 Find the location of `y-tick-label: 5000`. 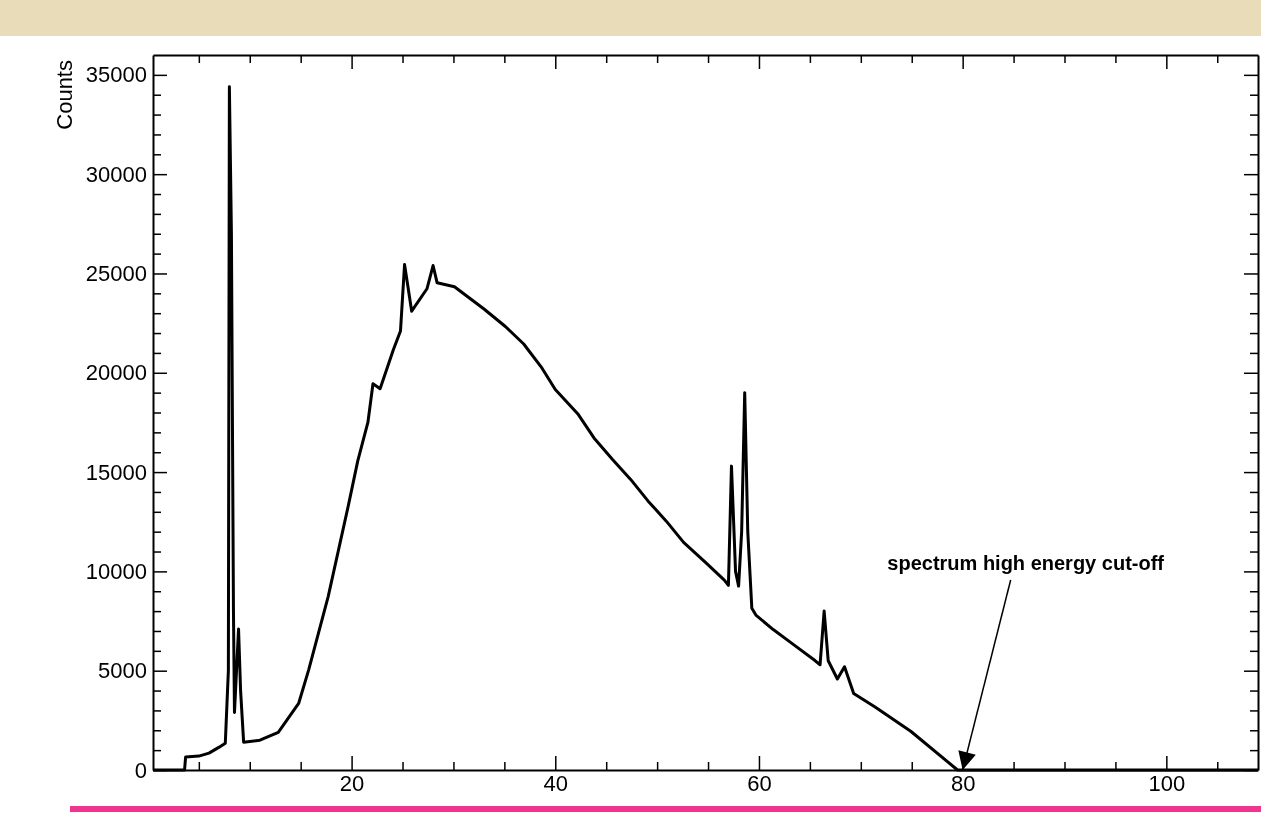

y-tick-label: 5000 is located at coordinates (122, 671).